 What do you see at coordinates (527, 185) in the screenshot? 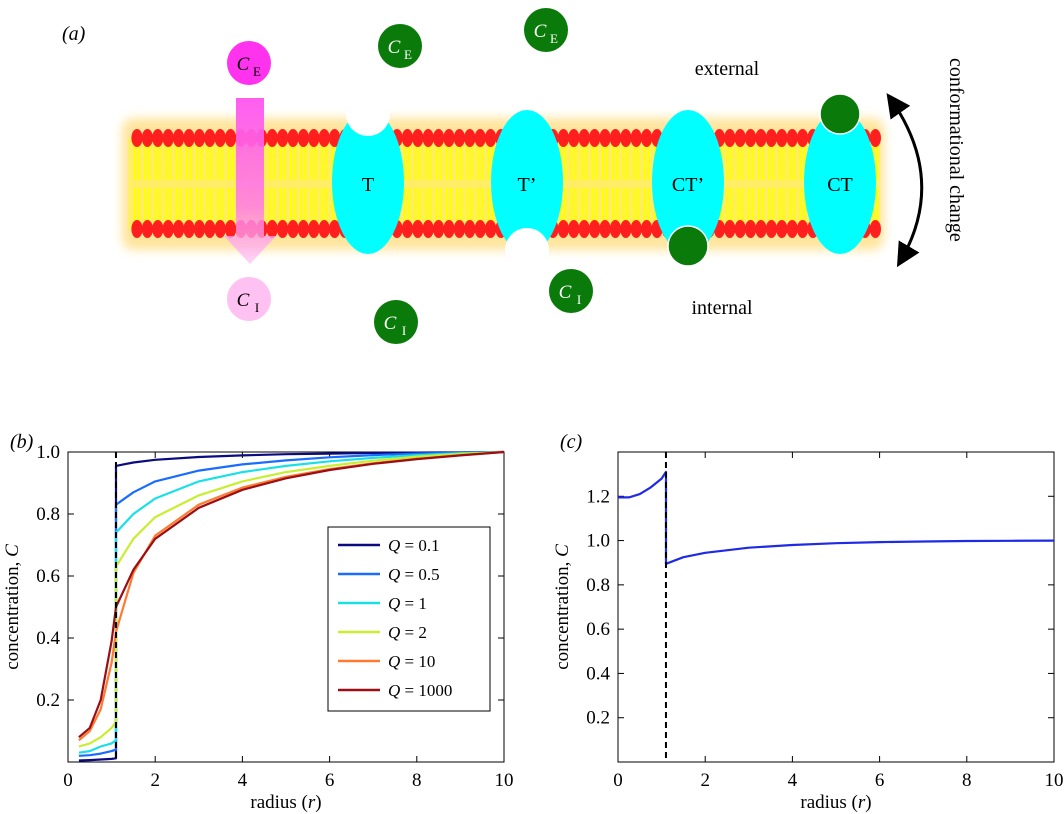
I see `transporter-T-prime-label: T’` at bounding box center [527, 185].